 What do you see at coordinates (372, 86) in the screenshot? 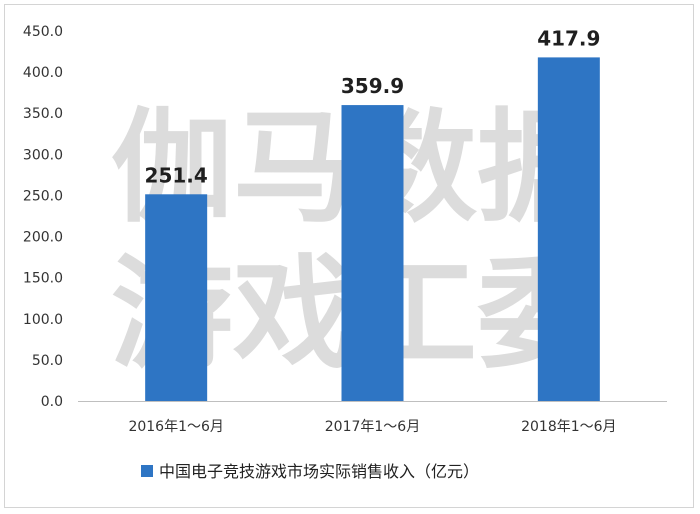
I see `data-label: 359.9` at bounding box center [372, 86].